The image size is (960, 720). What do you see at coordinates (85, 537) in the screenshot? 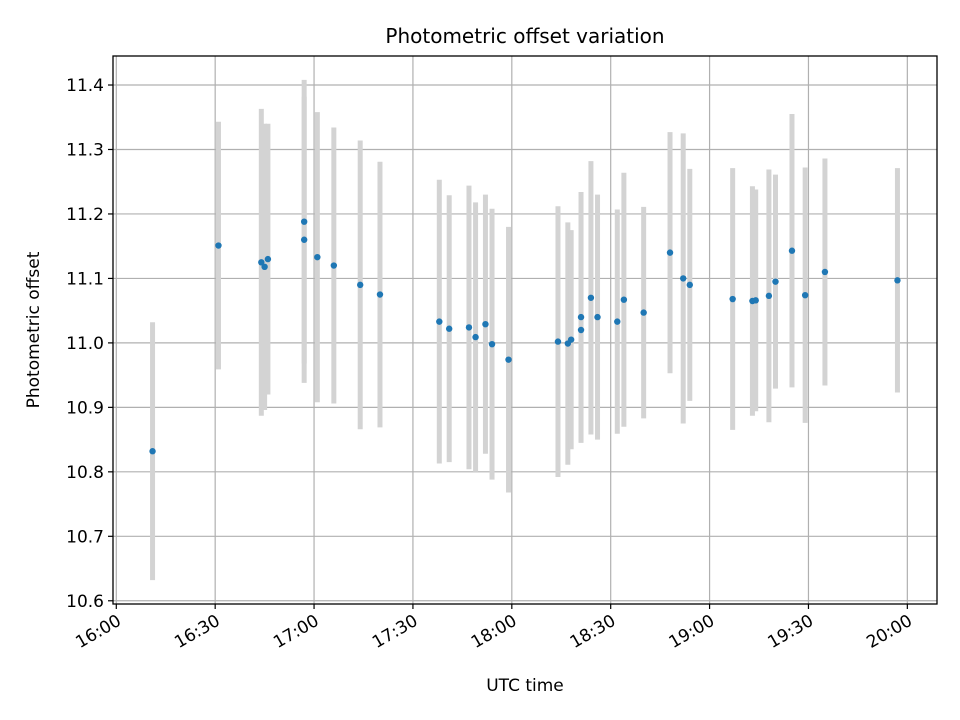
I see `y-tick-label: 10.7` at bounding box center [85, 537].